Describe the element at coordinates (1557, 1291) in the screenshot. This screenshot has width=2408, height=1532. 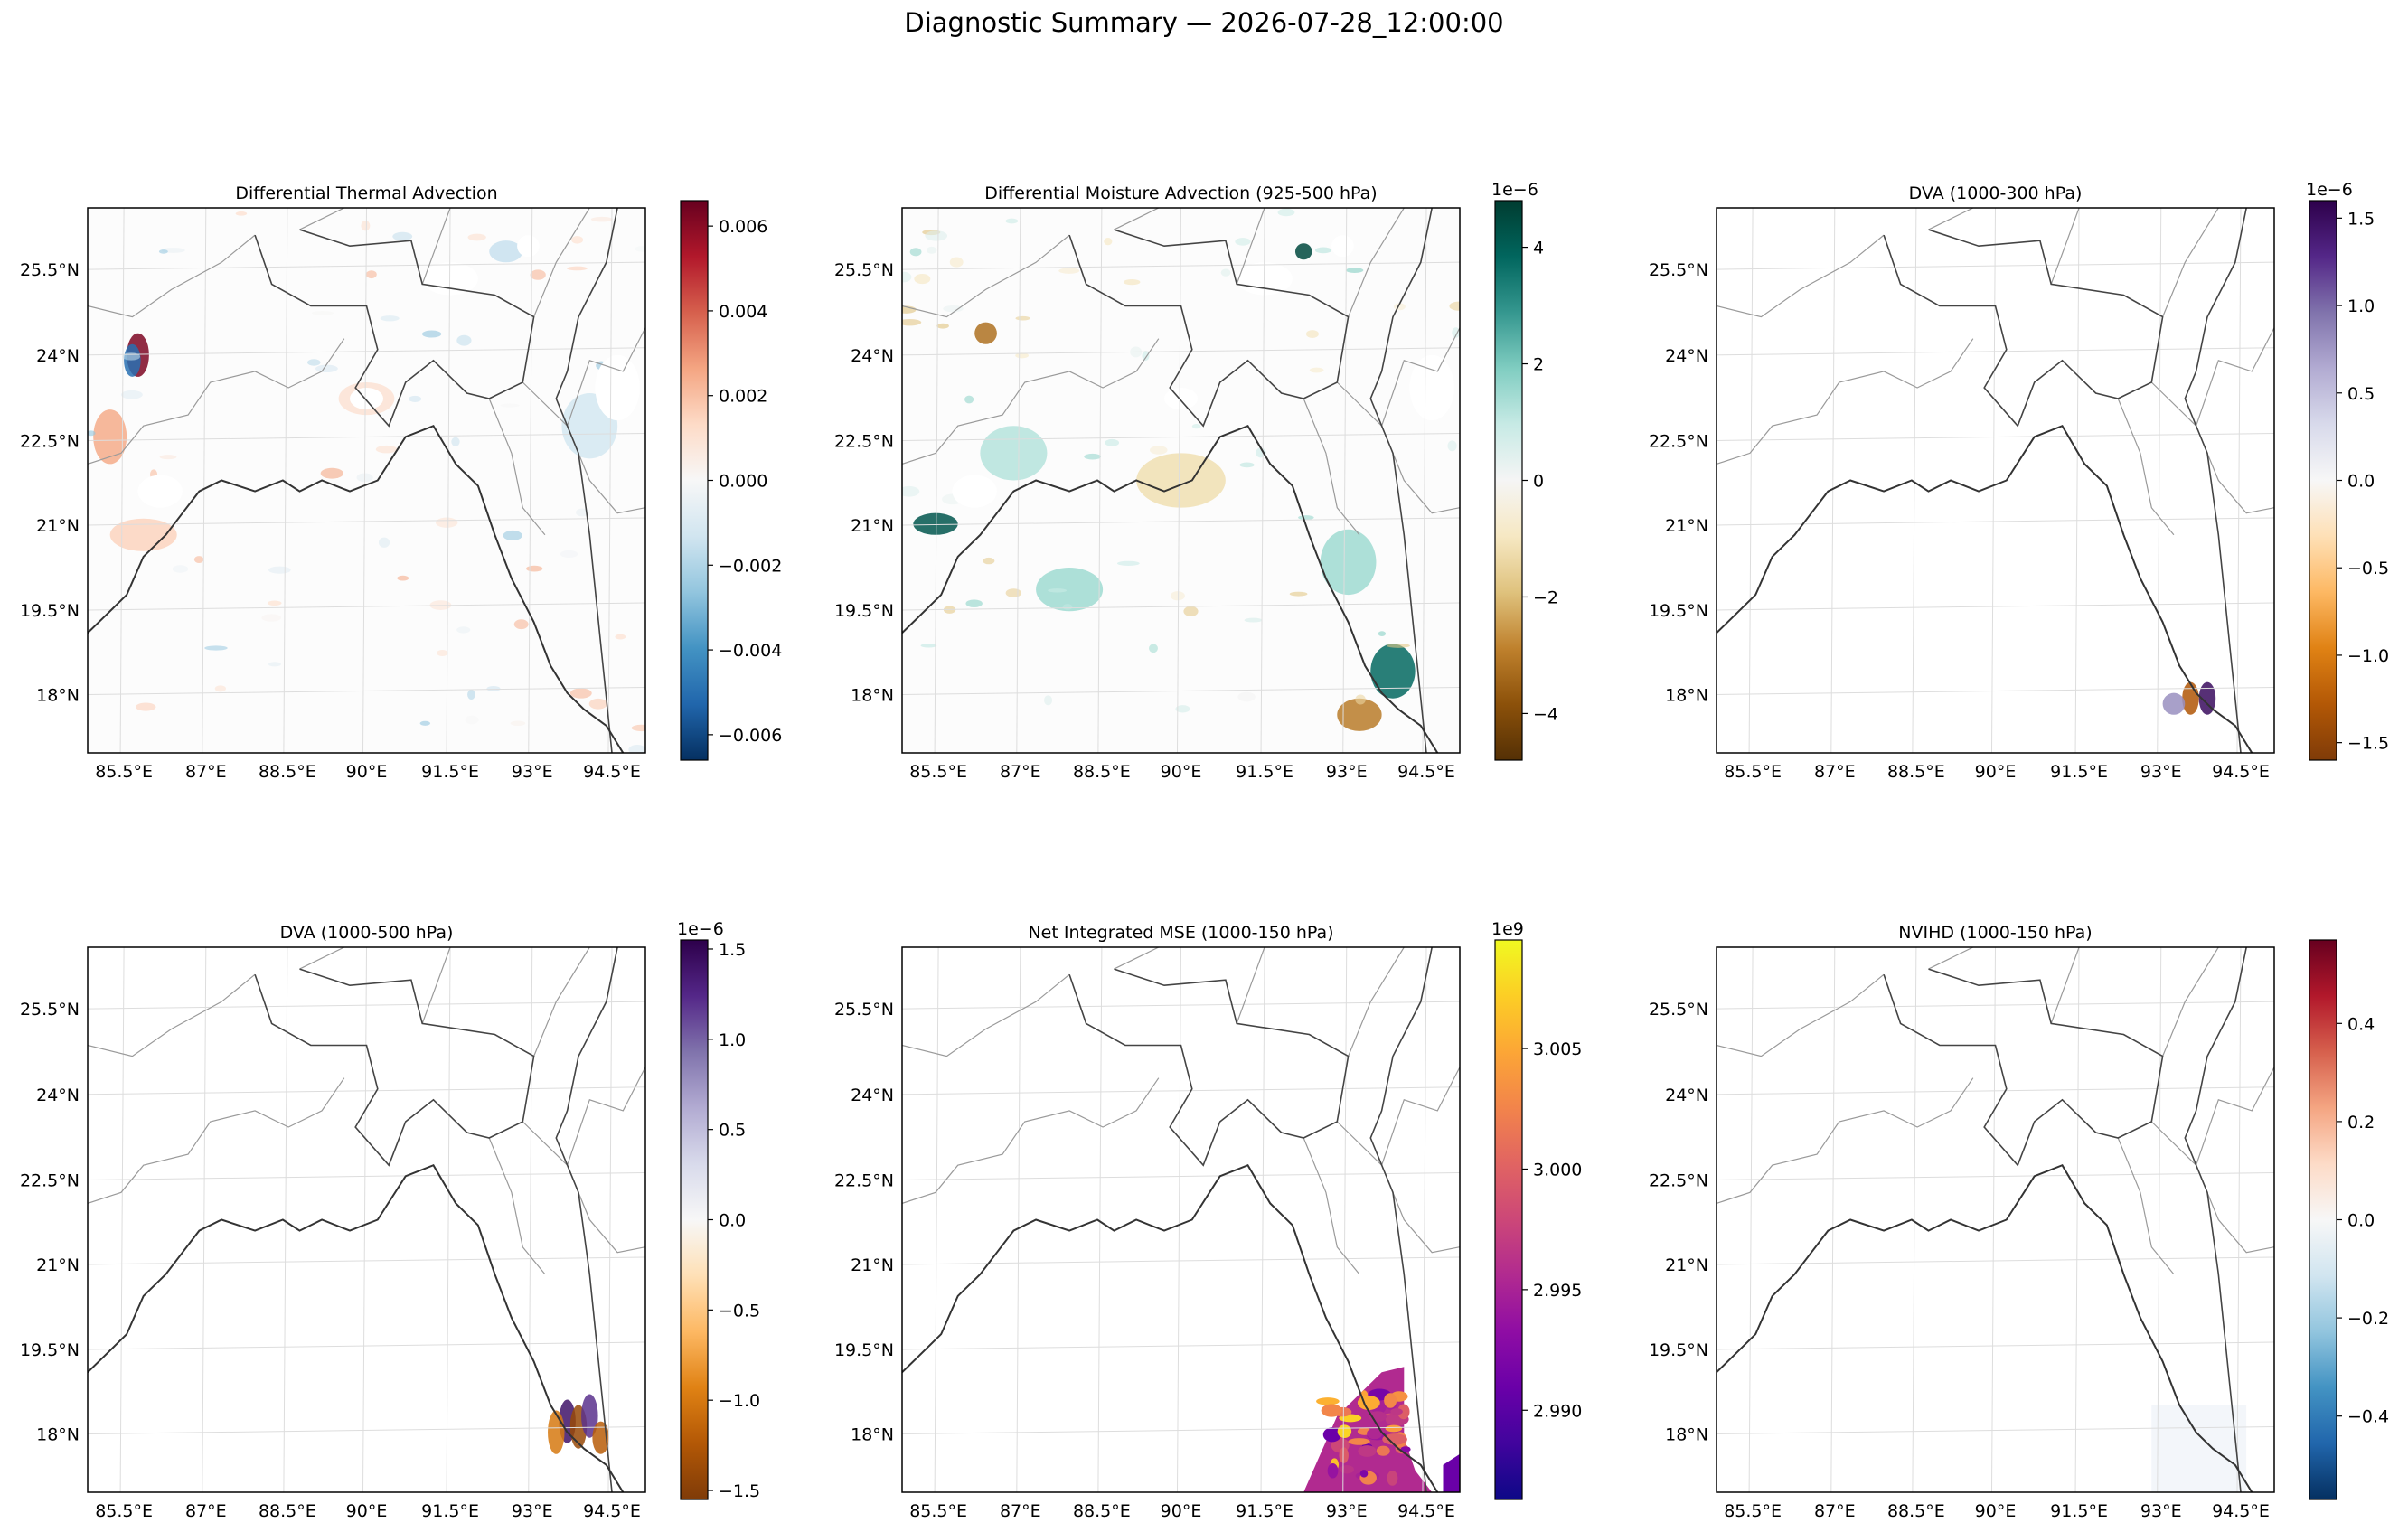
I see `colorbar-tick-label: 2.995` at that location.